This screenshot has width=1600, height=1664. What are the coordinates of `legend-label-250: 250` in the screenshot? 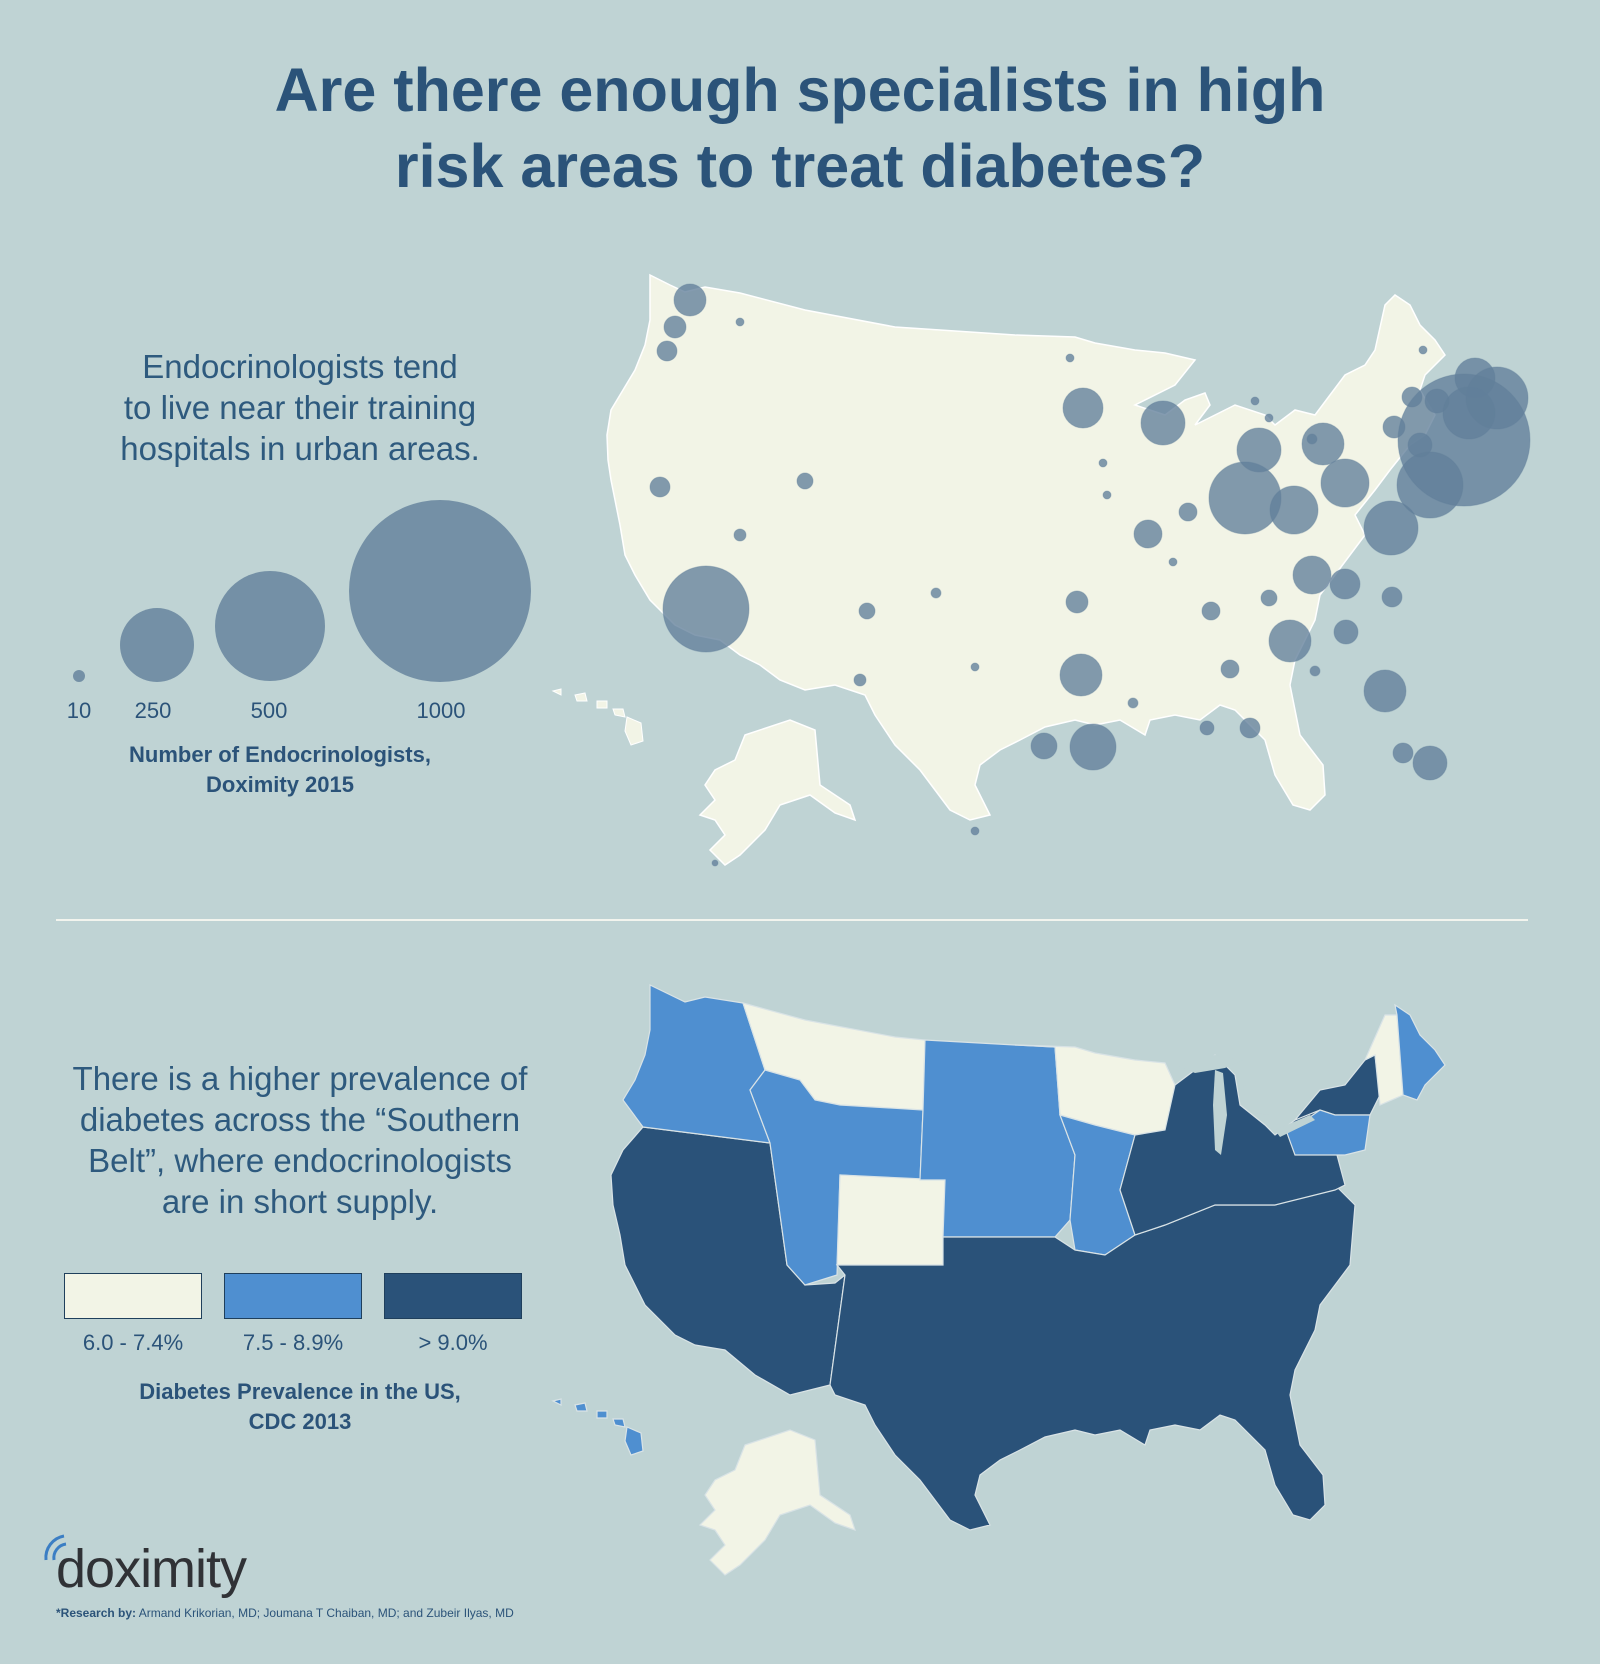 It's located at (153, 710).